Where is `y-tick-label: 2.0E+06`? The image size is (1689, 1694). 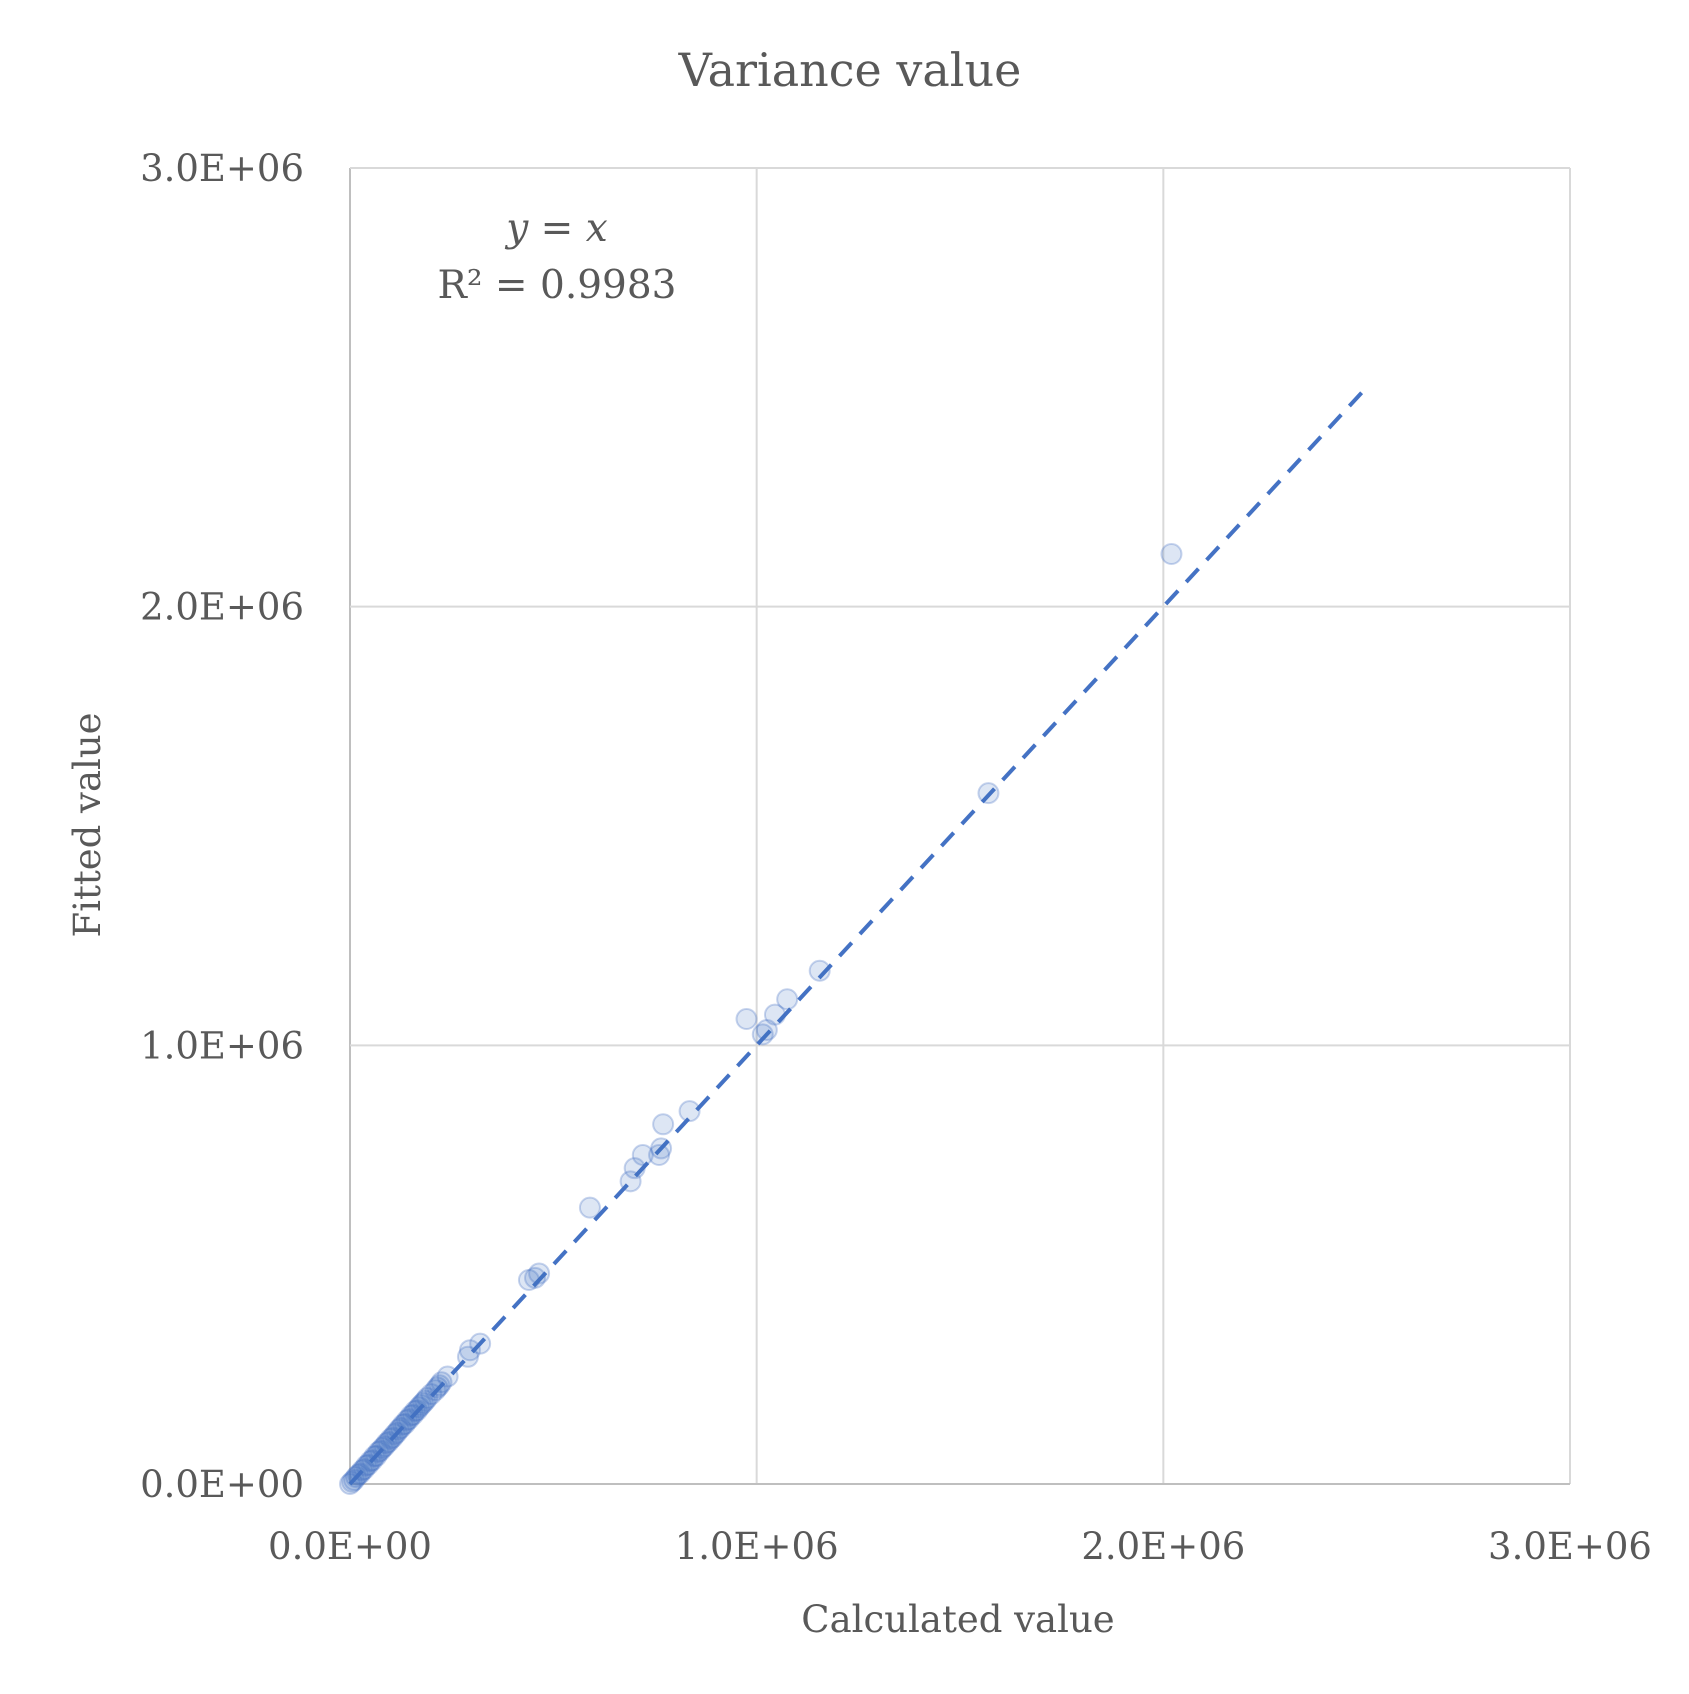
y-tick-label: 2.0E+06 is located at coordinates (222, 607).